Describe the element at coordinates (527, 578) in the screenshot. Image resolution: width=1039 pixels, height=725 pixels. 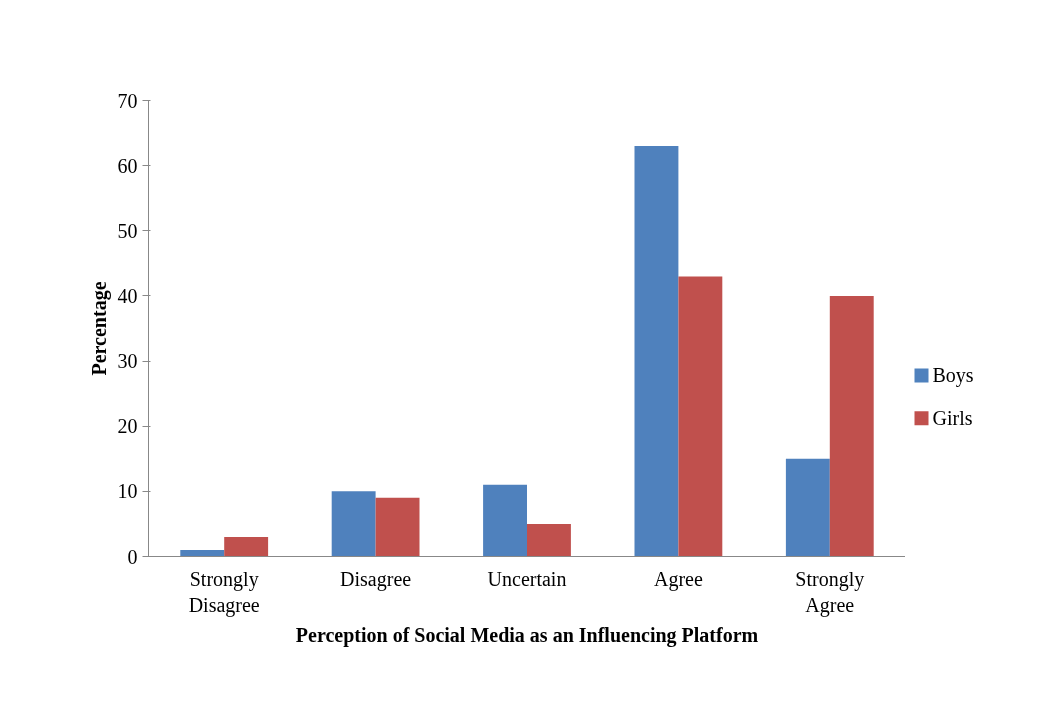
I see `x-tick-label: Uncertain` at that location.